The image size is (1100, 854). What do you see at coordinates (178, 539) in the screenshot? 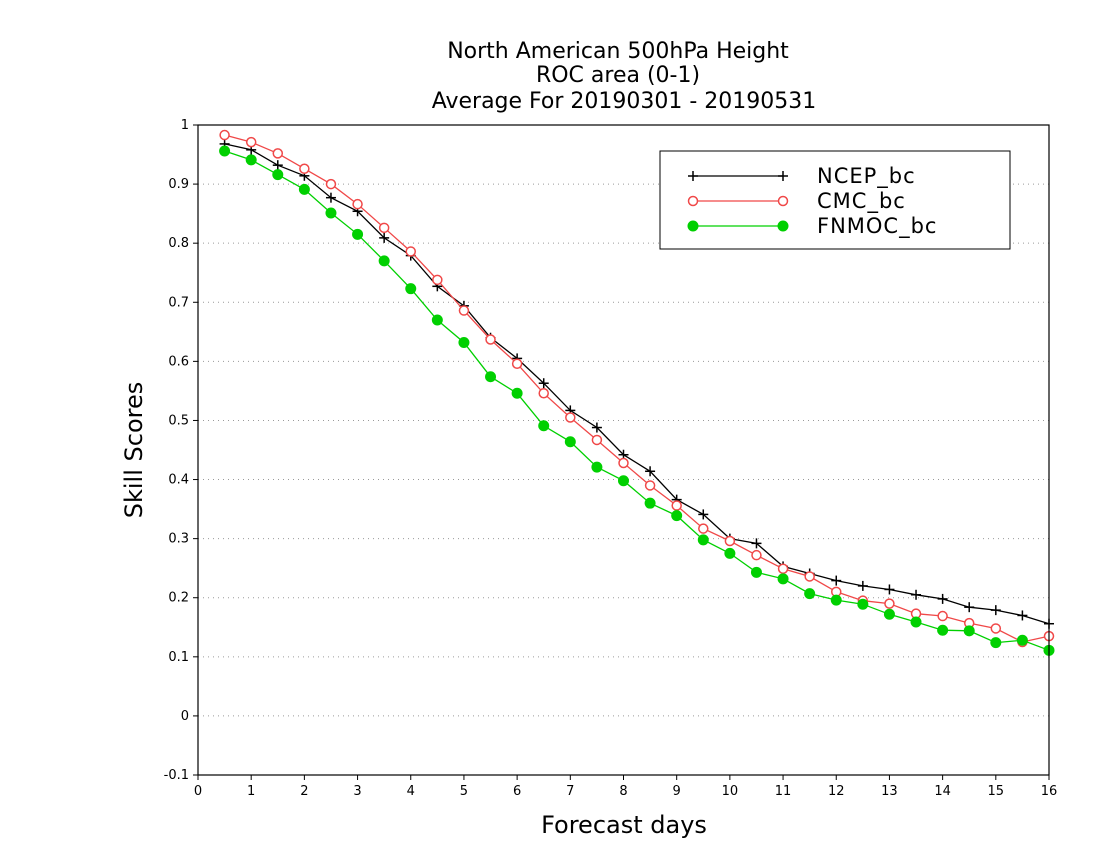
I see `y-tick-label-4: 0.3` at bounding box center [178, 539].